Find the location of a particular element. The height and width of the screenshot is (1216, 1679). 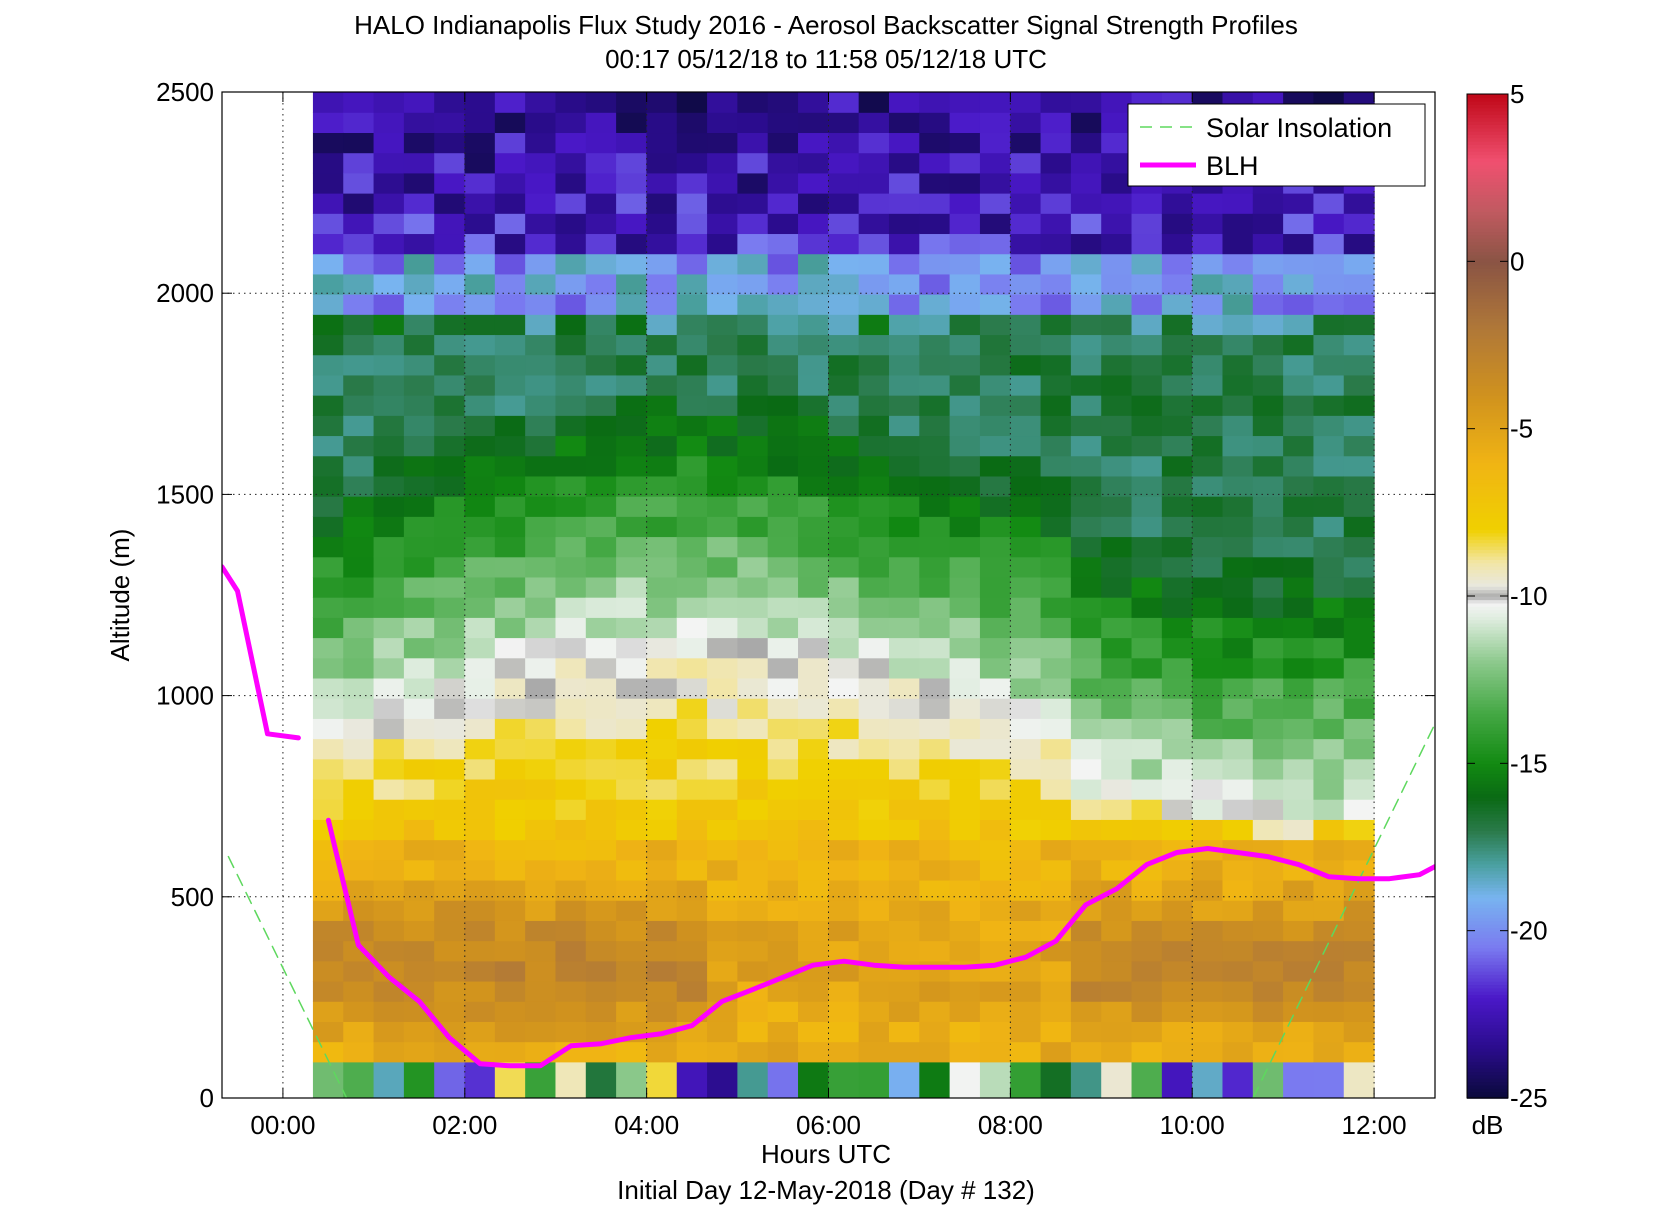

x-axis-label: Hours UTC is located at coordinates (826, 1154).